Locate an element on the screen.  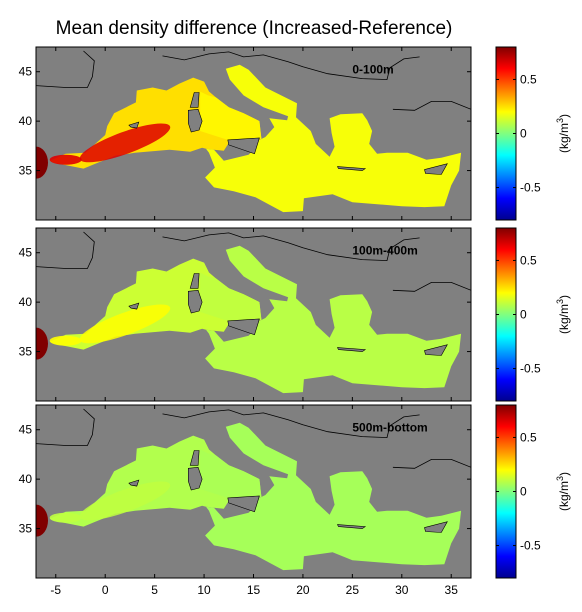
x-tick-label: 0 is located at coordinates (105, 590).